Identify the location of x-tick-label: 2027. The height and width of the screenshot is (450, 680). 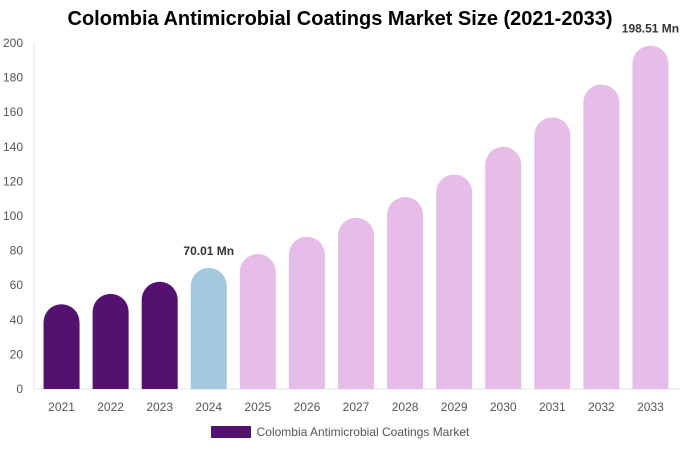
(356, 407).